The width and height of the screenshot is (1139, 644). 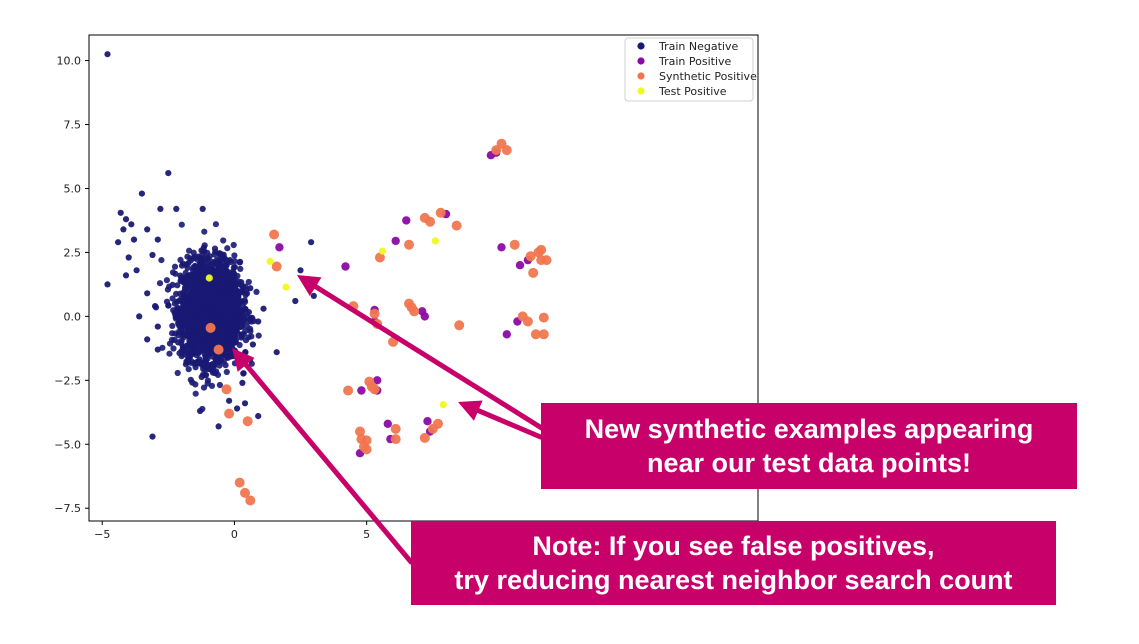 I want to click on y-tick-label: −5.0, so click(x=67, y=444).